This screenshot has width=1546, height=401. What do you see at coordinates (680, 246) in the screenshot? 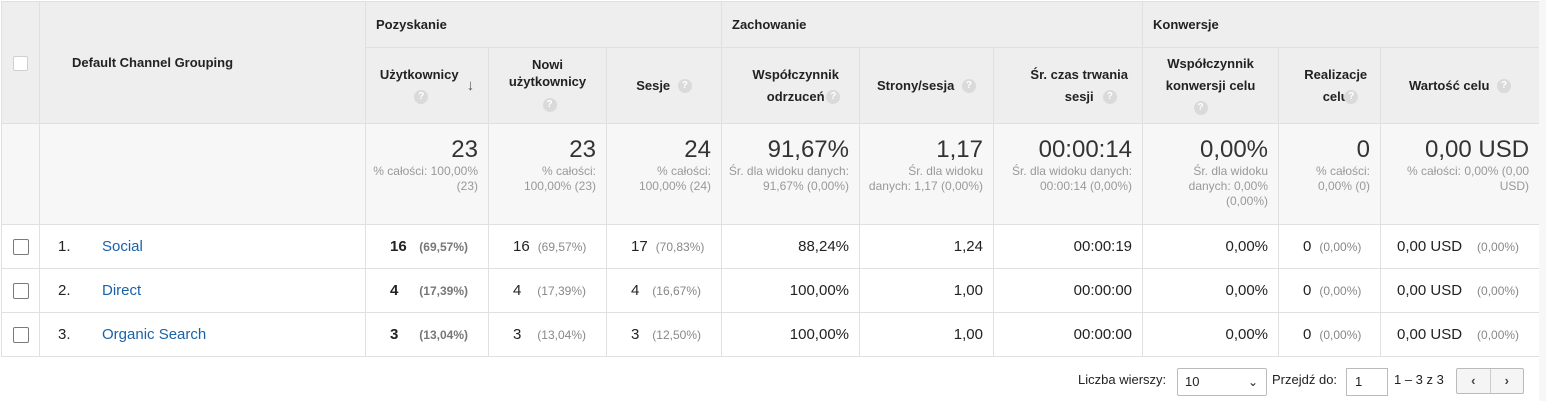
I see `percent: (70,83%)` at bounding box center [680, 246].